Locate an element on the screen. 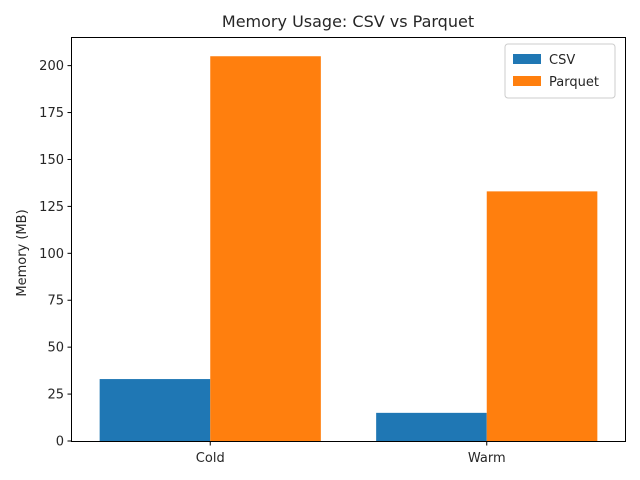  legend: CSV Parquet is located at coordinates (560, 71).